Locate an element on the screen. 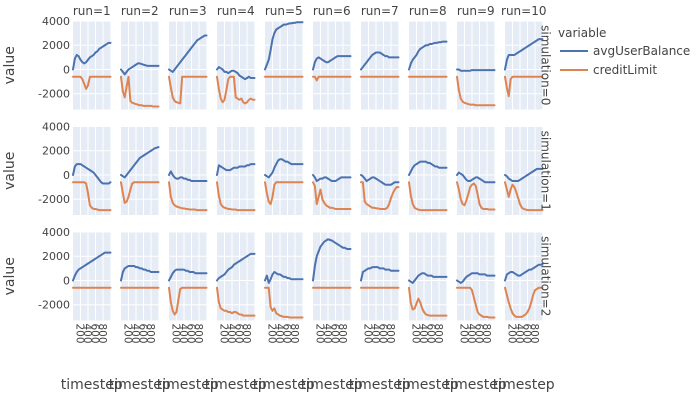 The image size is (700, 400). legend-label-creditLimit: creditLimit is located at coordinates (625, 70).